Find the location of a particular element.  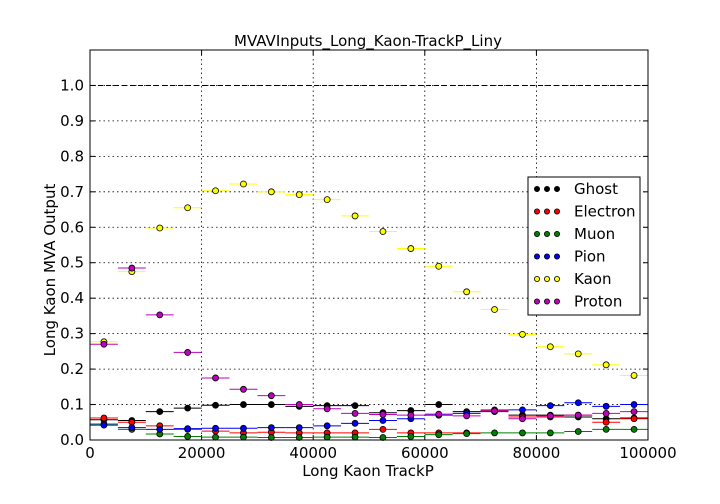

series-muon is located at coordinates (369, 430).